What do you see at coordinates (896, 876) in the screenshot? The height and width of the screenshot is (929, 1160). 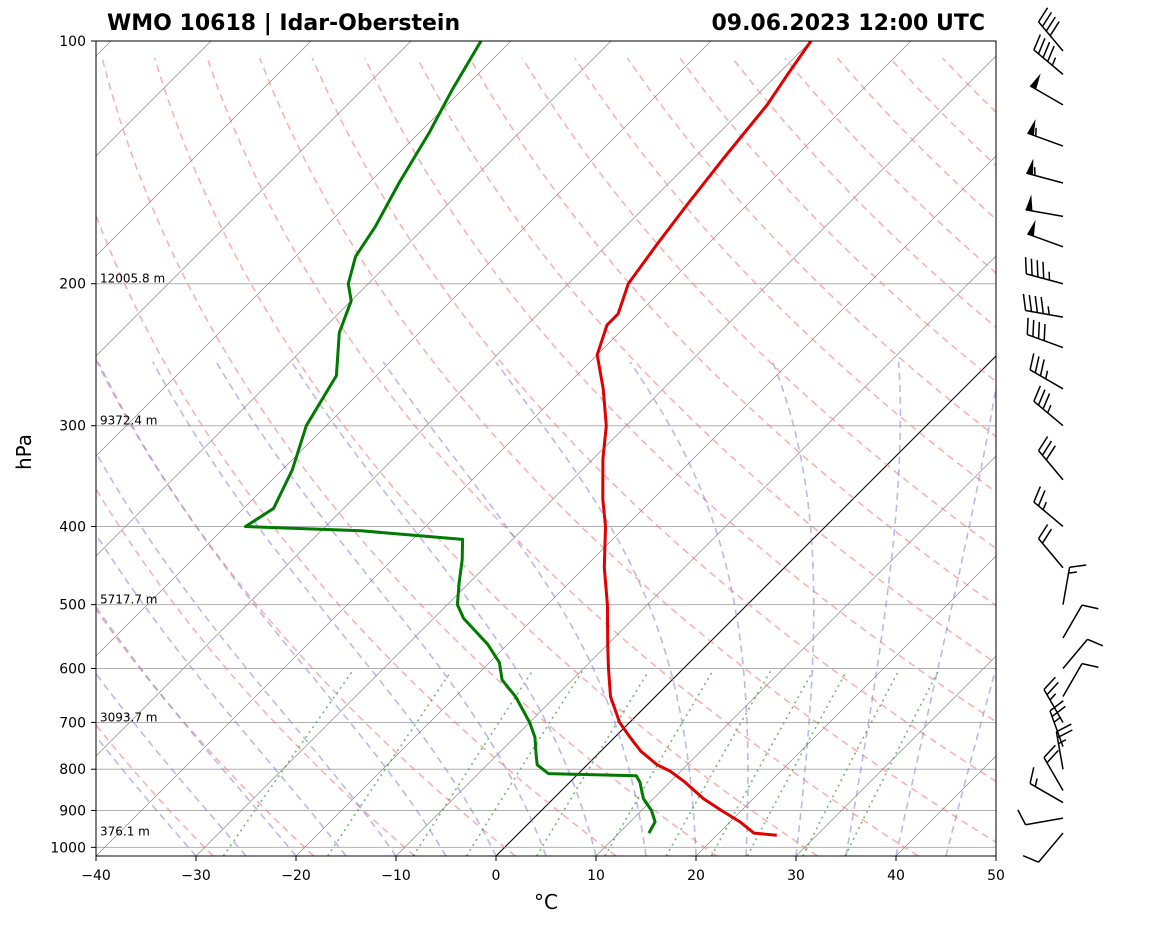 I see `x-tick-label: 40` at bounding box center [896, 876].